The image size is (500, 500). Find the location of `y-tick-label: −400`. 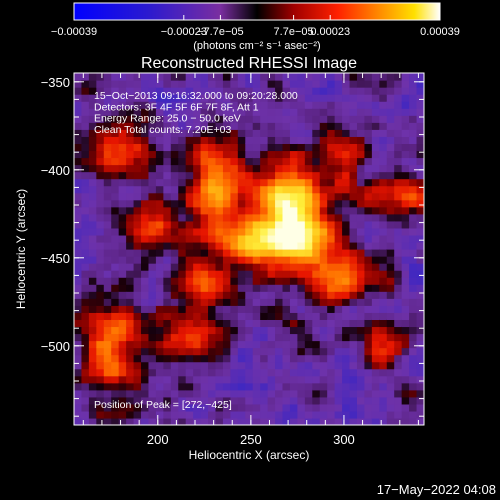

y-tick-label: −400 is located at coordinates (55, 170).